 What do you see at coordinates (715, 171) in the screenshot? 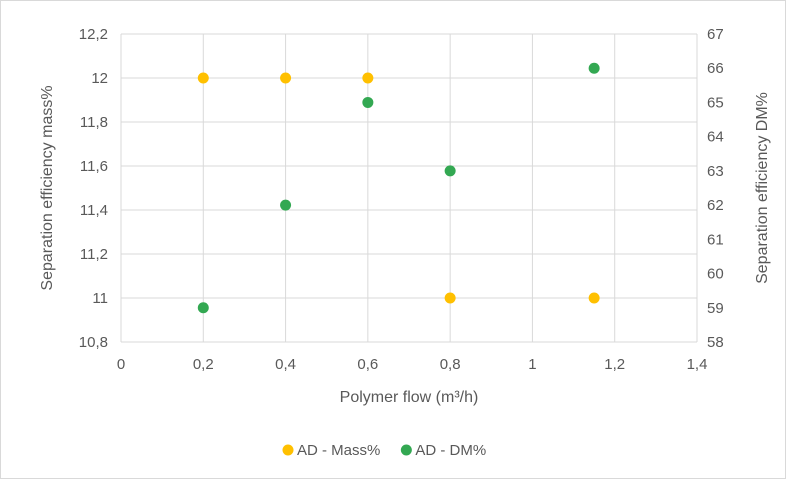
I see `y-right-tick-label: 63` at bounding box center [715, 171].